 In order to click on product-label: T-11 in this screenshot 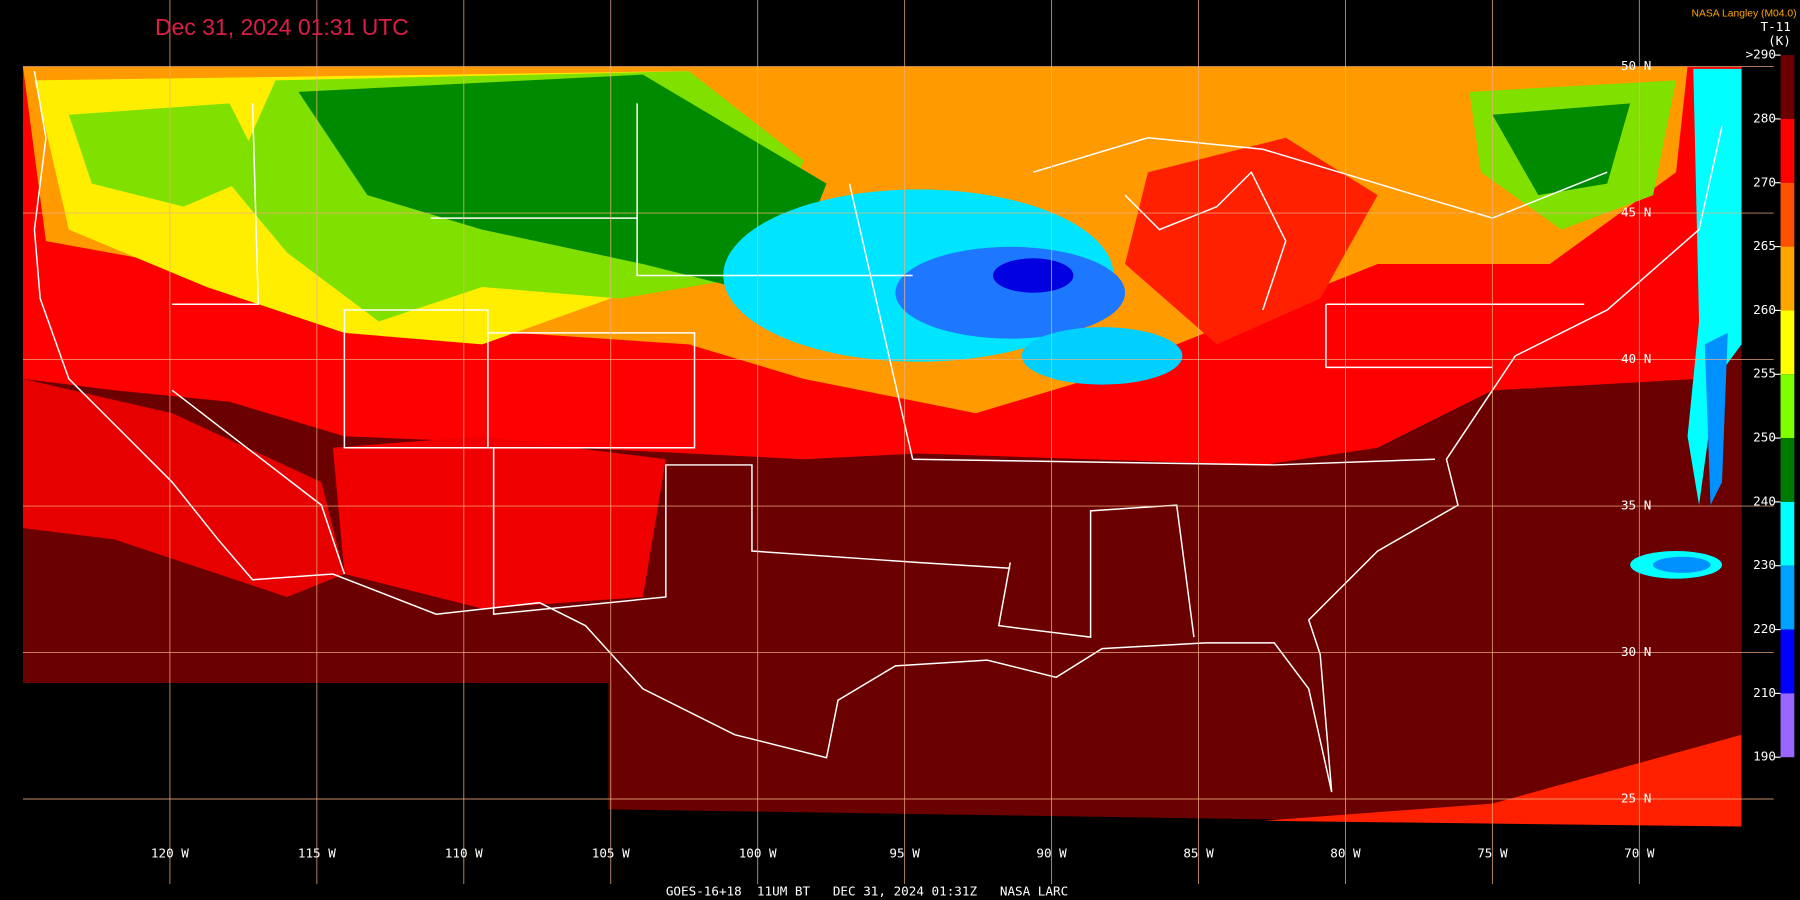, I will do `click(1776, 26)`.